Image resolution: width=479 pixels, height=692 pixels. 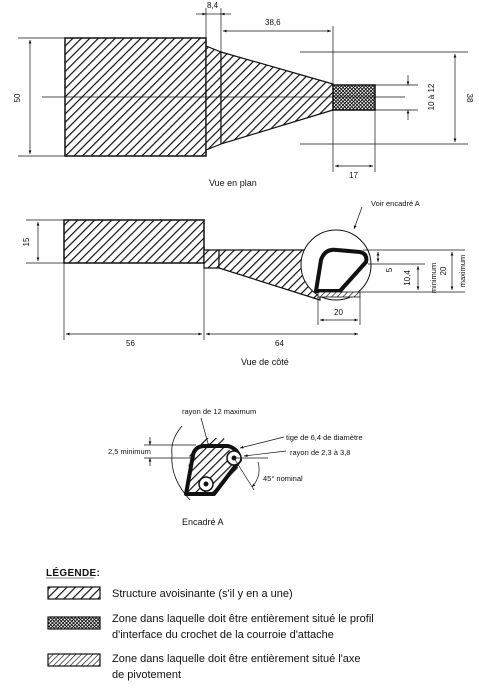 What do you see at coordinates (146, 675) in the screenshot?
I see `legend-label-pivot-line2: de pivotement` at bounding box center [146, 675].